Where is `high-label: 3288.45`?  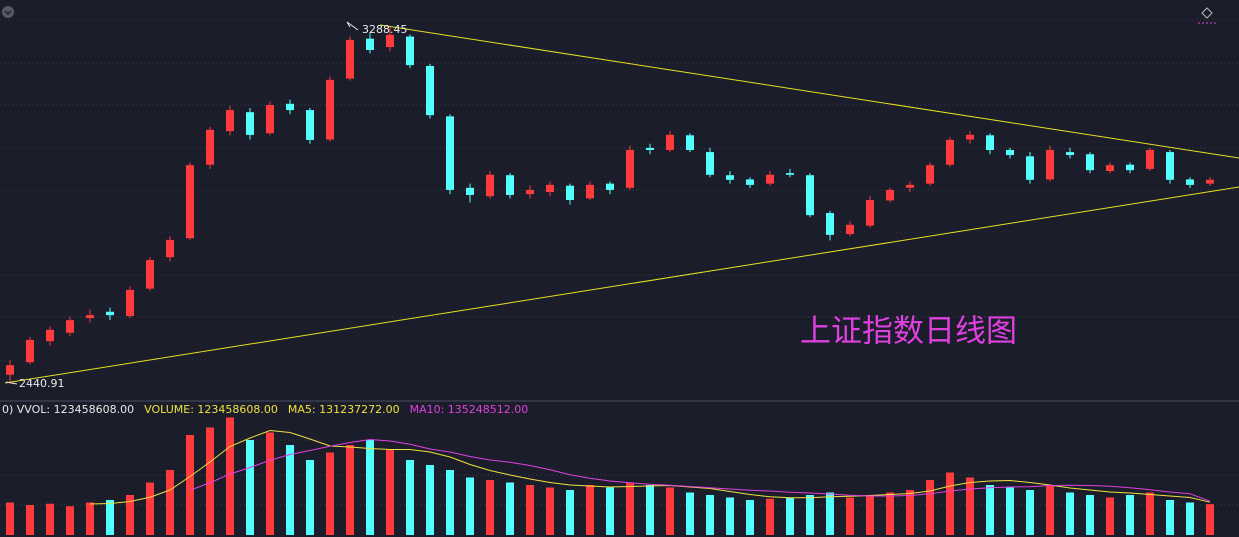 high-label: 3288.45 is located at coordinates (385, 29).